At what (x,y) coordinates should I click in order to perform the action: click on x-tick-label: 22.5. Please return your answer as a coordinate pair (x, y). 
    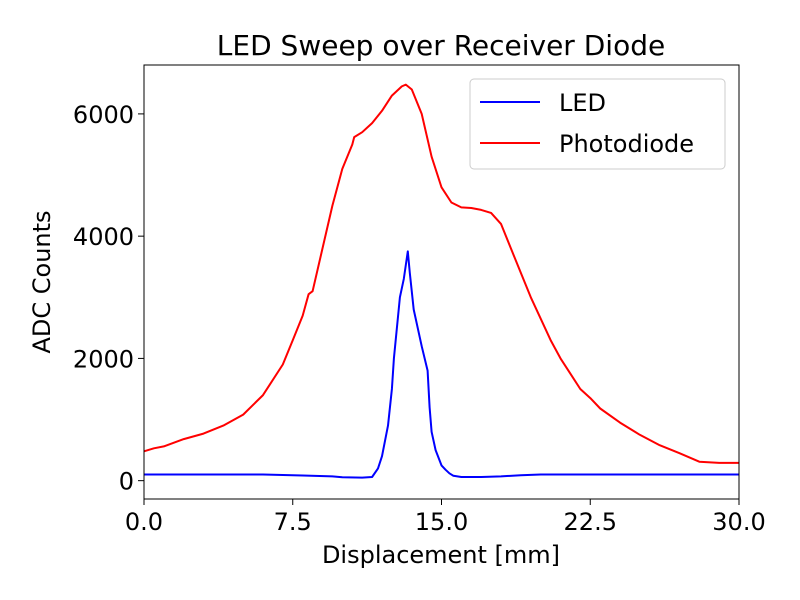
    Looking at the image, I should click on (590, 522).